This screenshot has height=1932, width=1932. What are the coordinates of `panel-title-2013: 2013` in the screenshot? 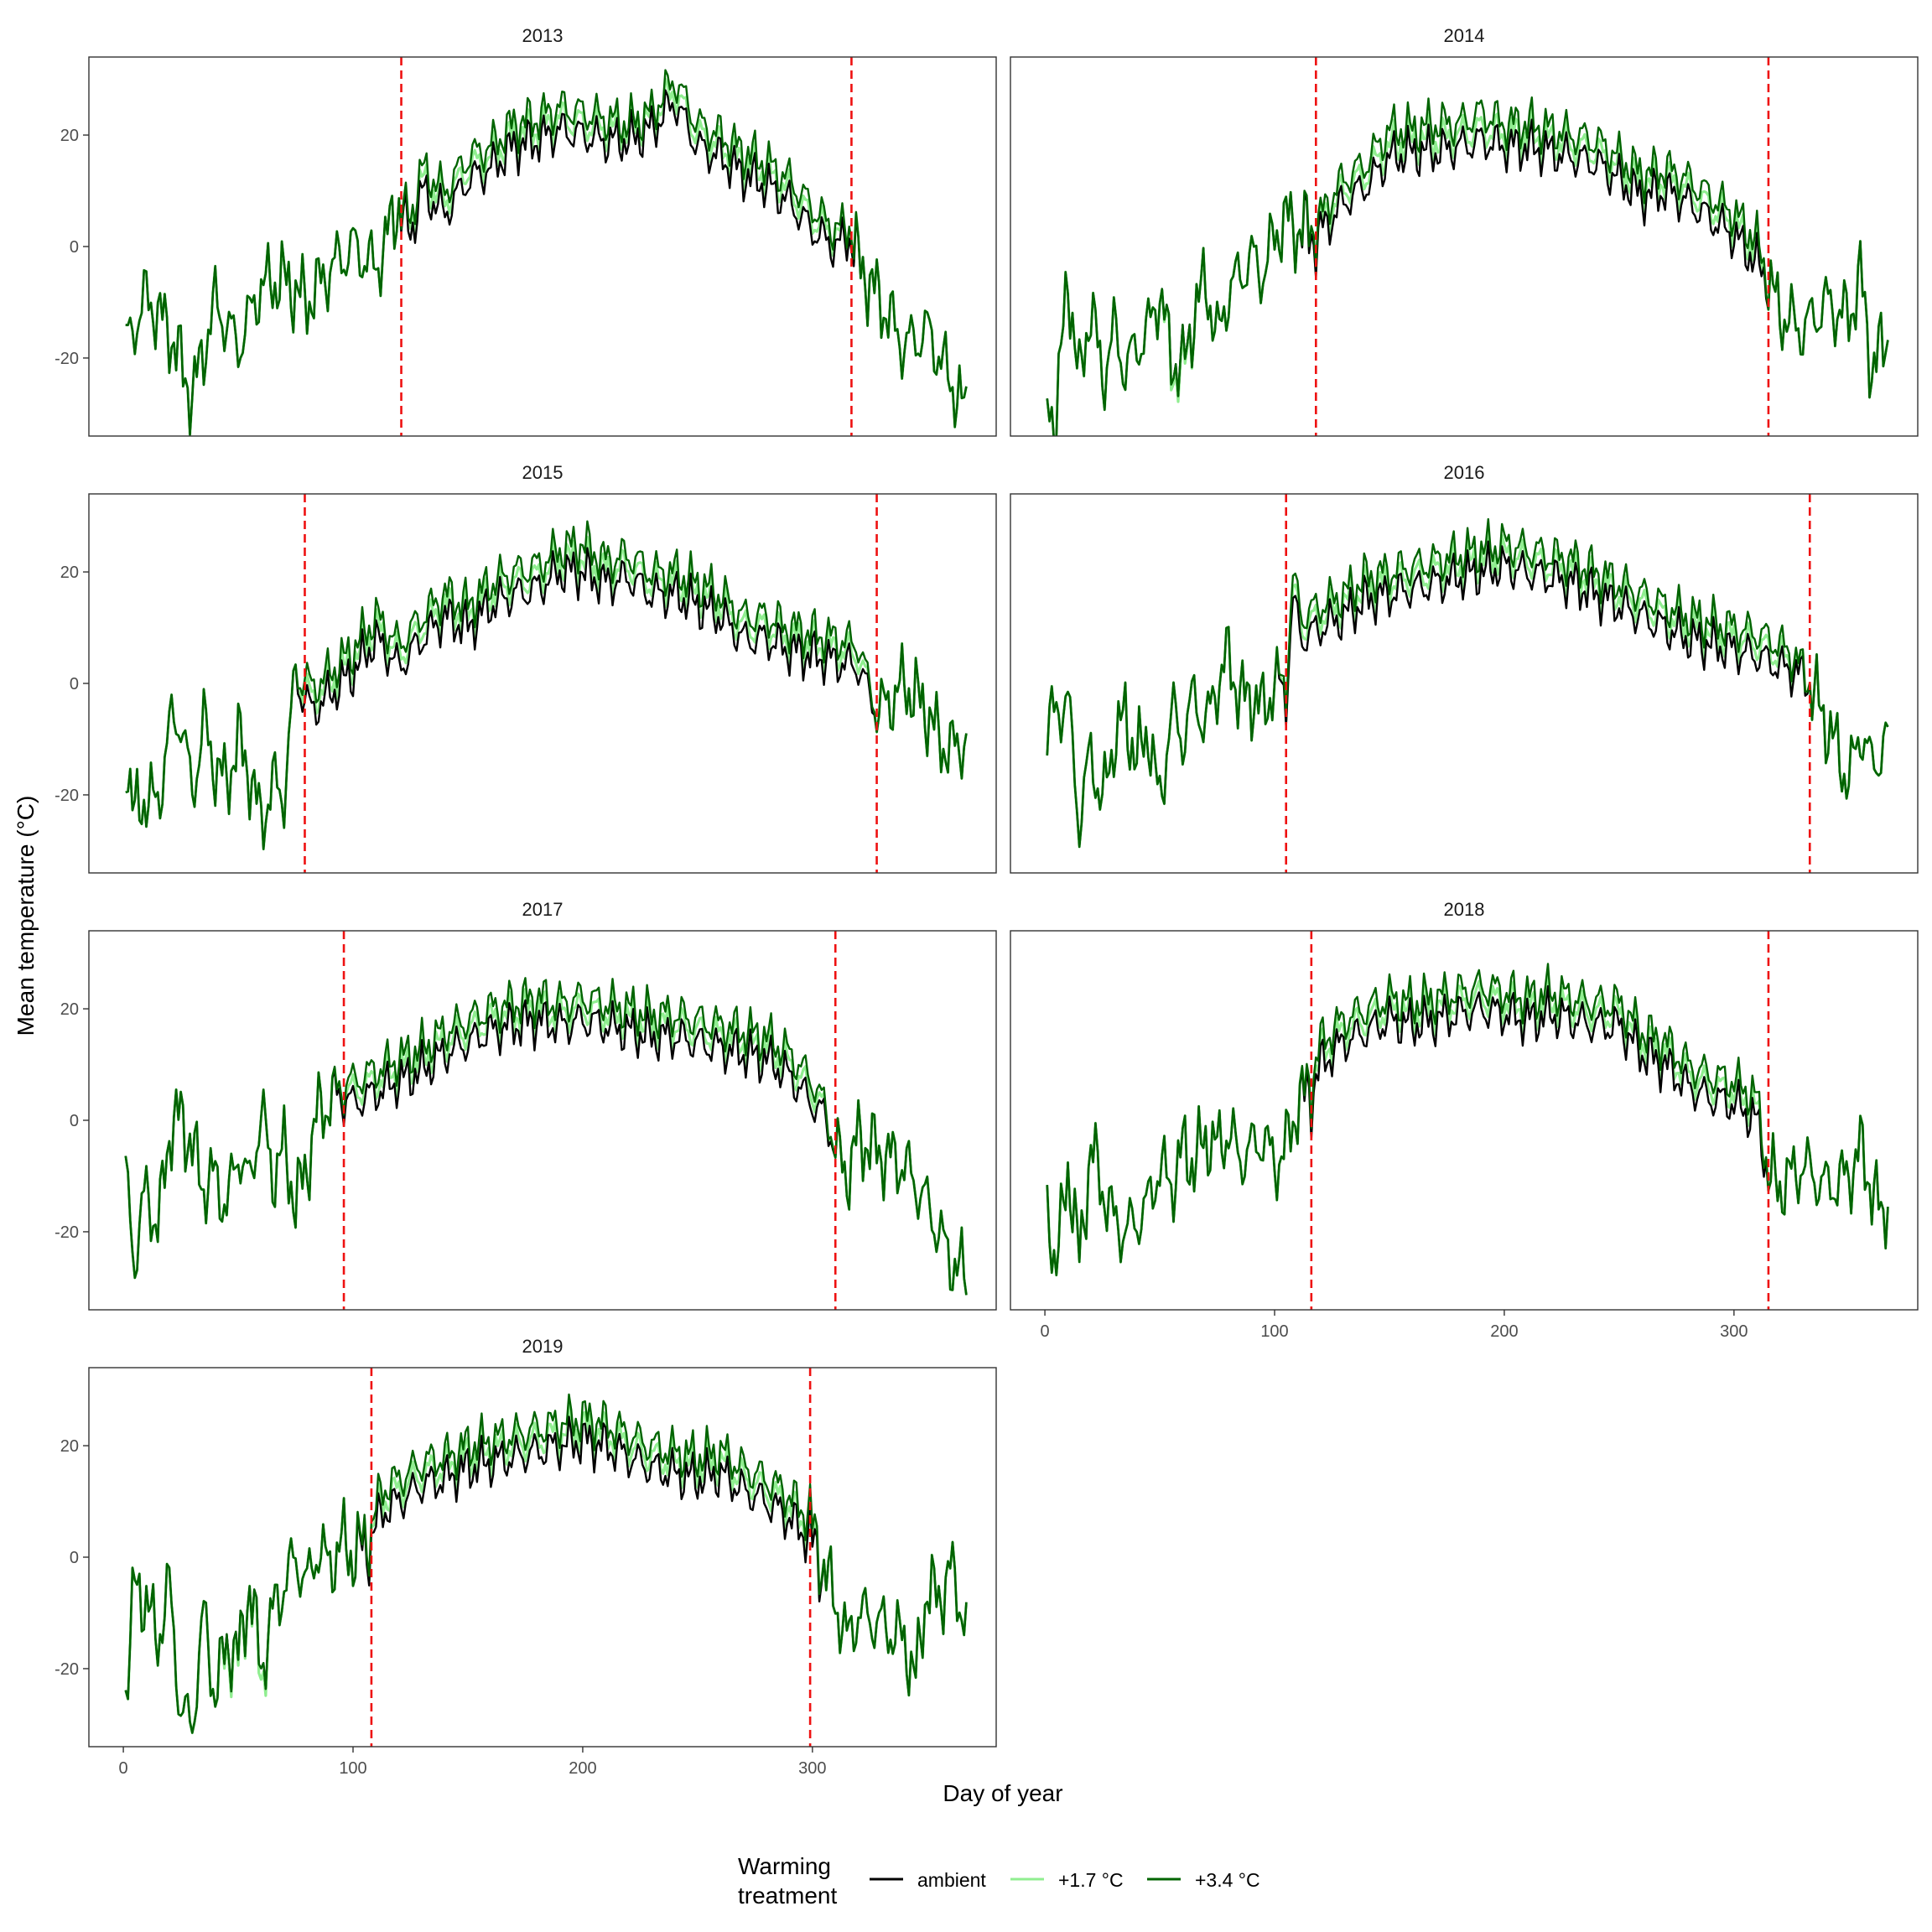 It's located at (543, 35).